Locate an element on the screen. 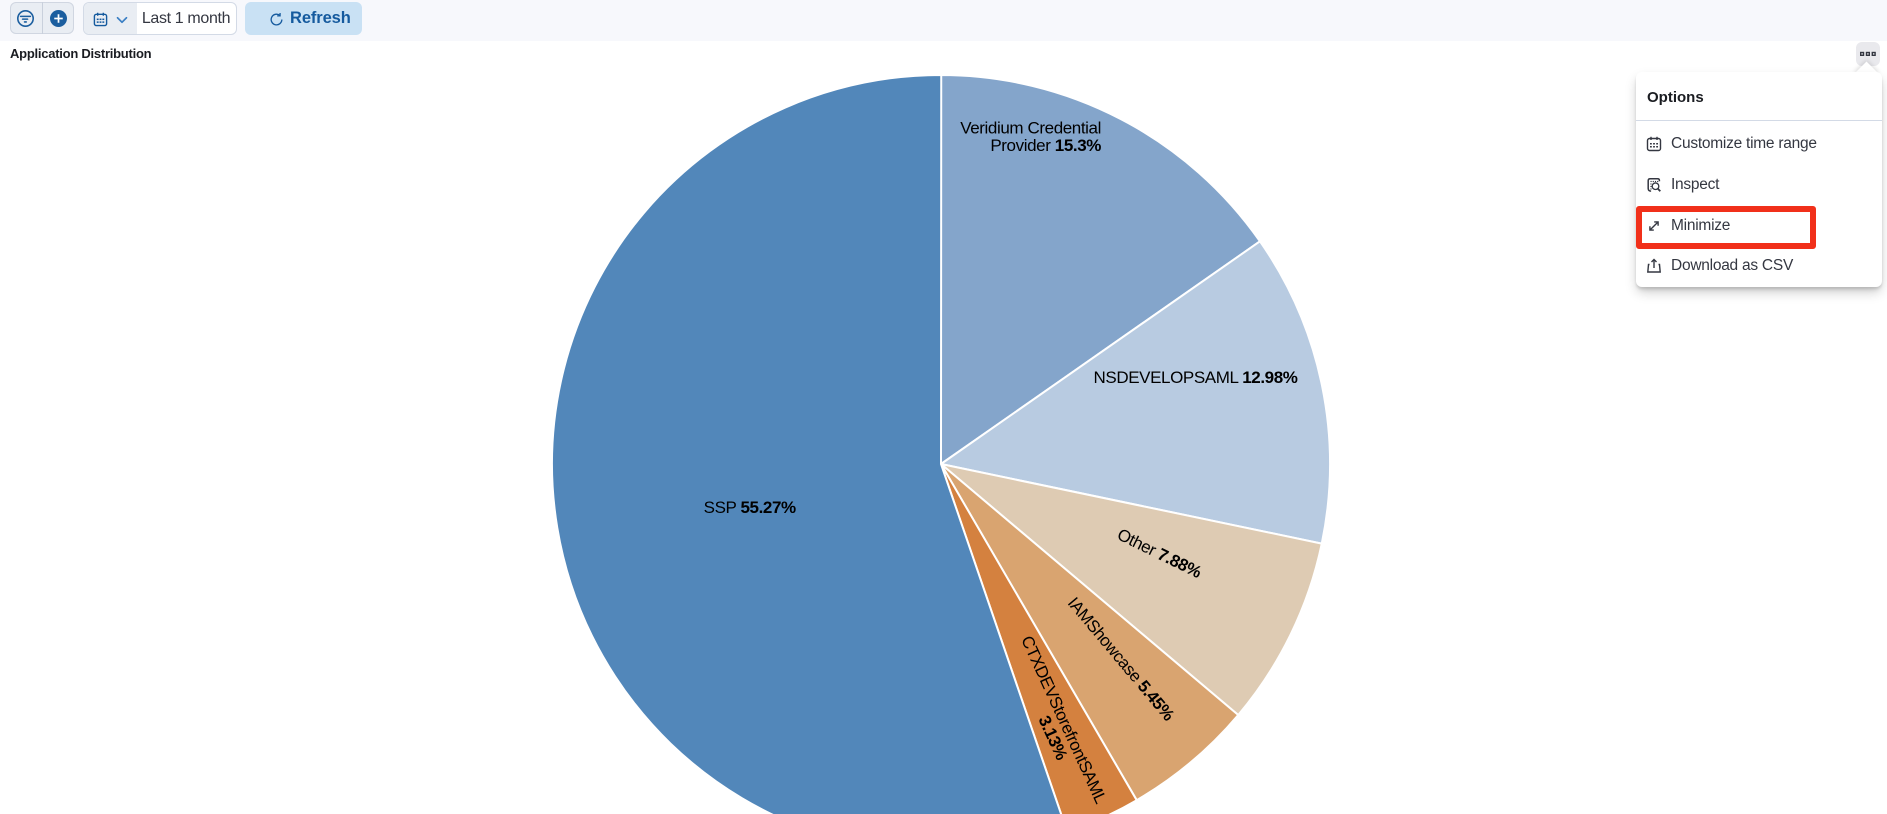 This screenshot has height=814, width=1887. svg-text: Provider 15.3% is located at coordinates (1045, 145).